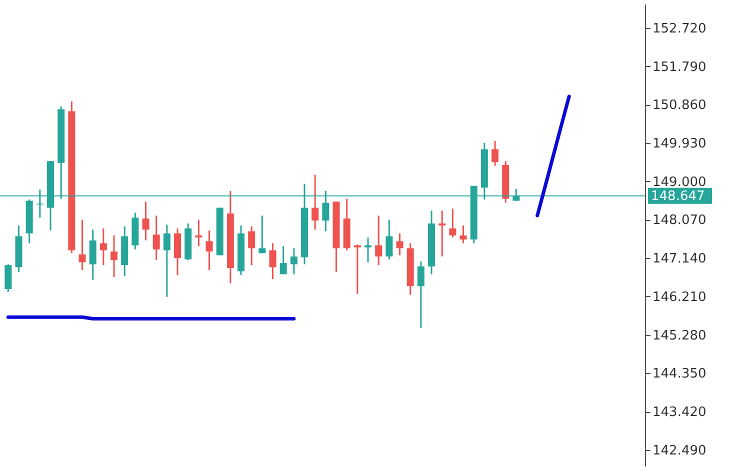 The width and height of the screenshot is (729, 473). What do you see at coordinates (679, 450) in the screenshot?
I see `y-tick-label: 142.490` at bounding box center [679, 450].